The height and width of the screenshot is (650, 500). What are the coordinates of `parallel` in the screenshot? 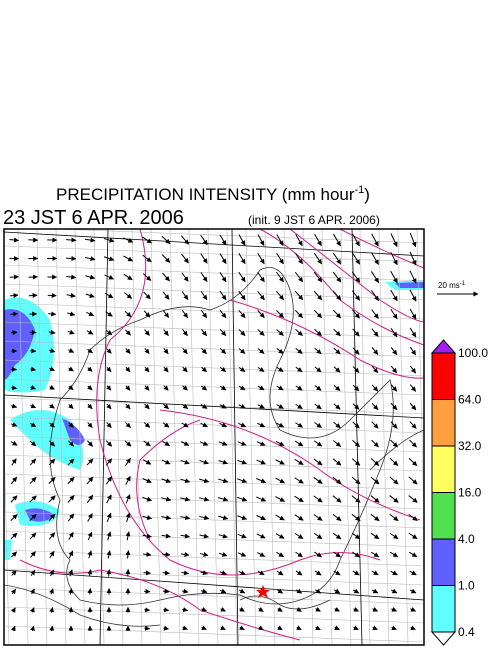 It's located at (214, 585).